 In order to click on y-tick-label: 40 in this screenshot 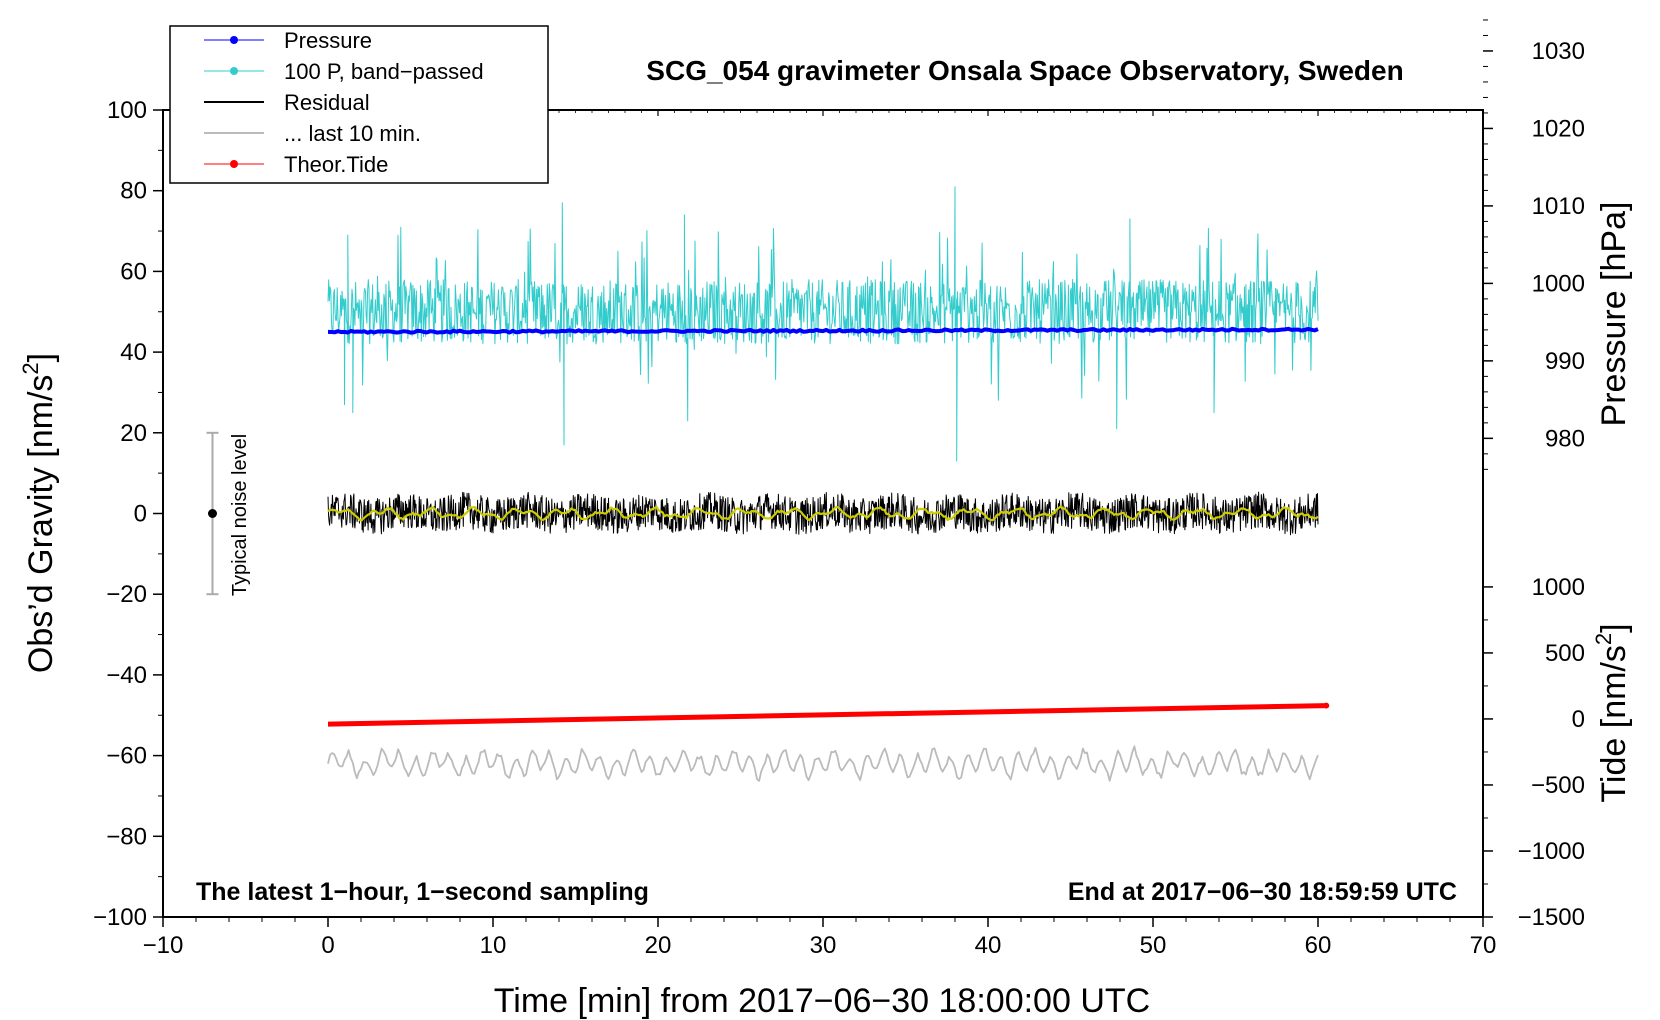, I will do `click(133, 352)`.